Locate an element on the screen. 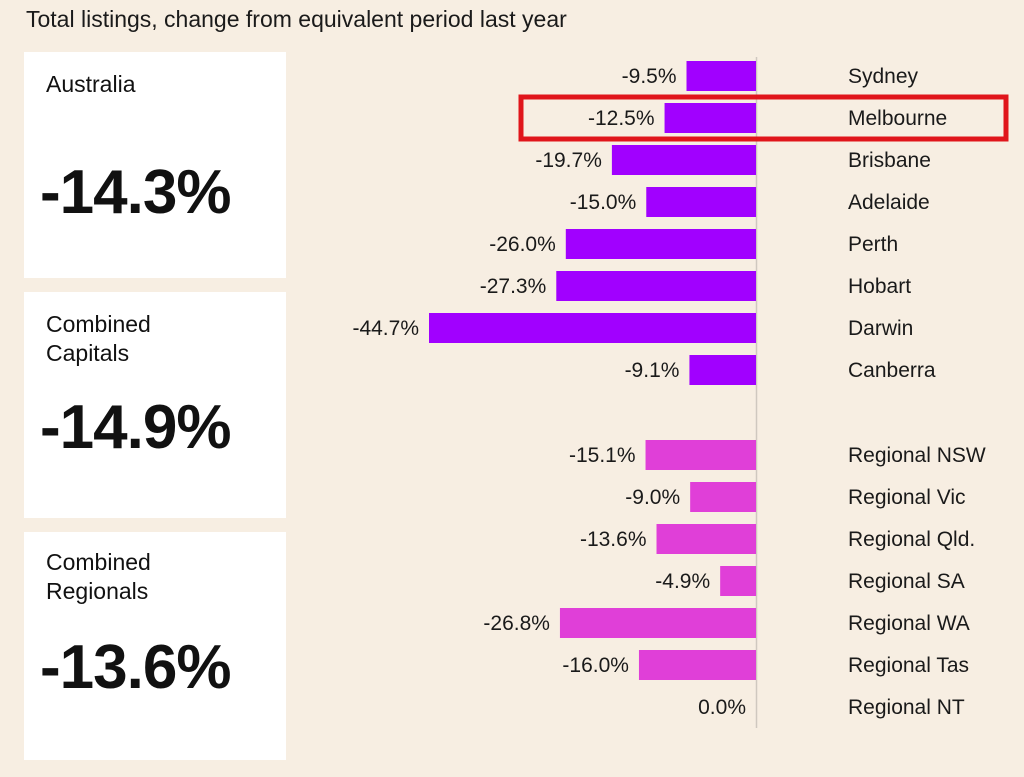  bar-canberra is located at coordinates (722, 370).